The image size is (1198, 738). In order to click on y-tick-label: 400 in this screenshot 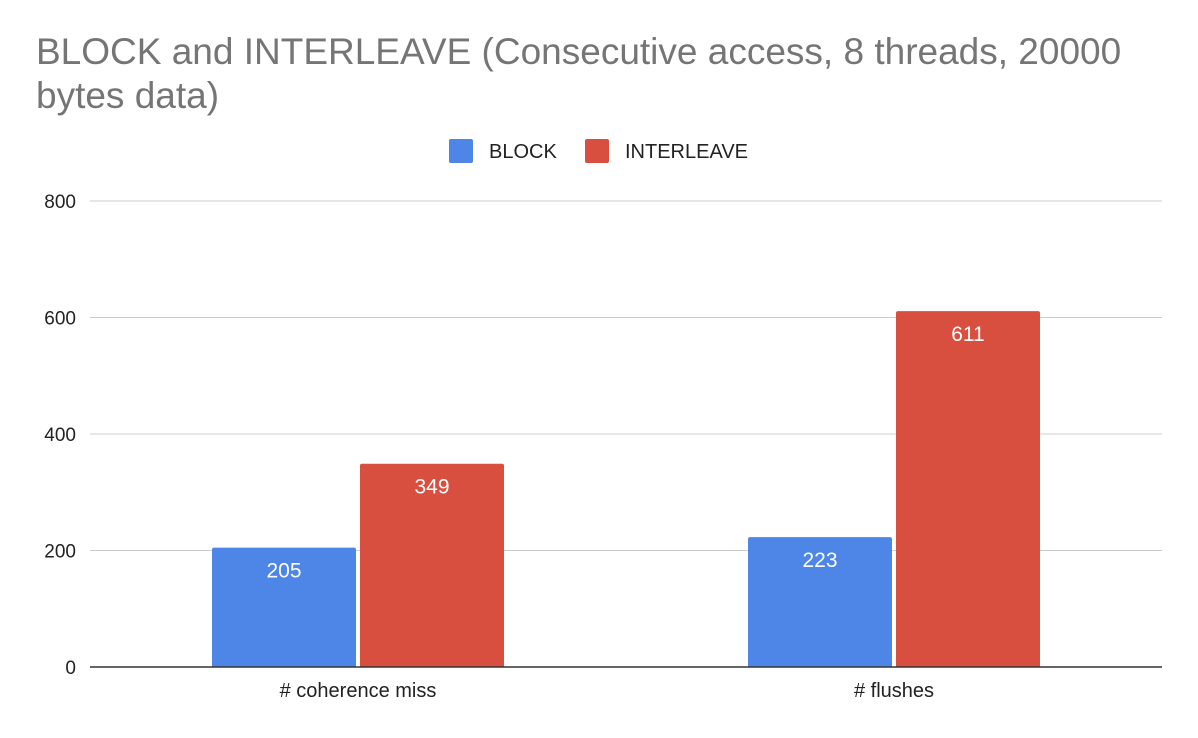, I will do `click(60, 435)`.